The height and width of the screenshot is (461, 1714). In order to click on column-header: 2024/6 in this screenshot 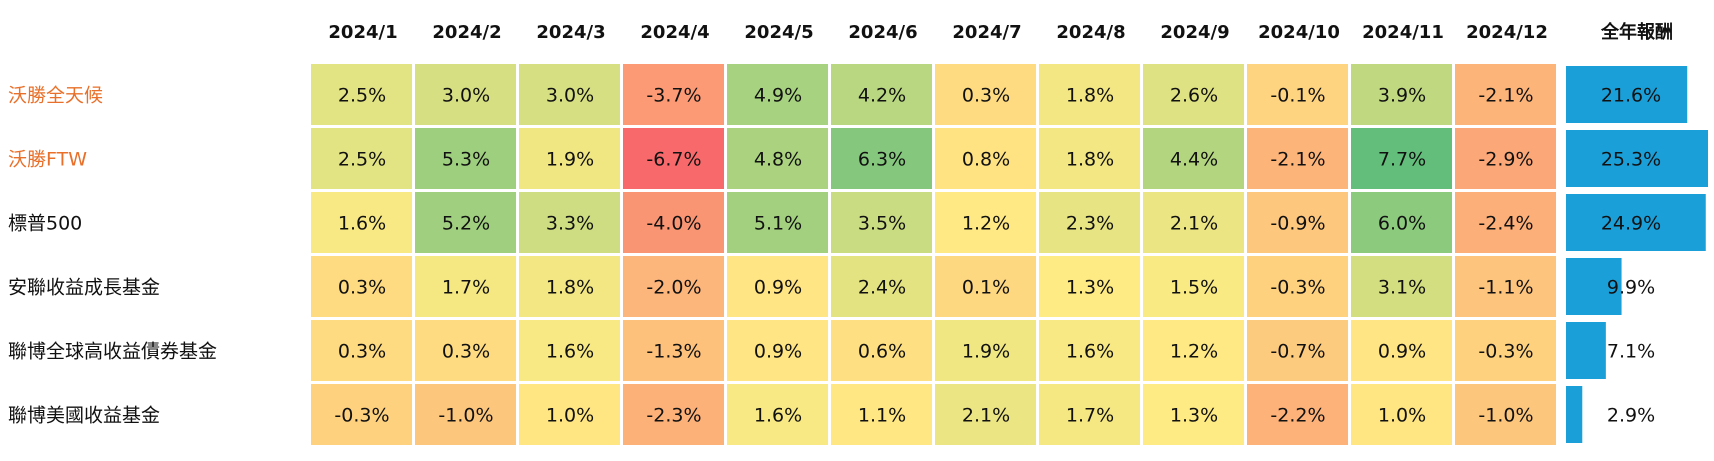, I will do `click(882, 32)`.